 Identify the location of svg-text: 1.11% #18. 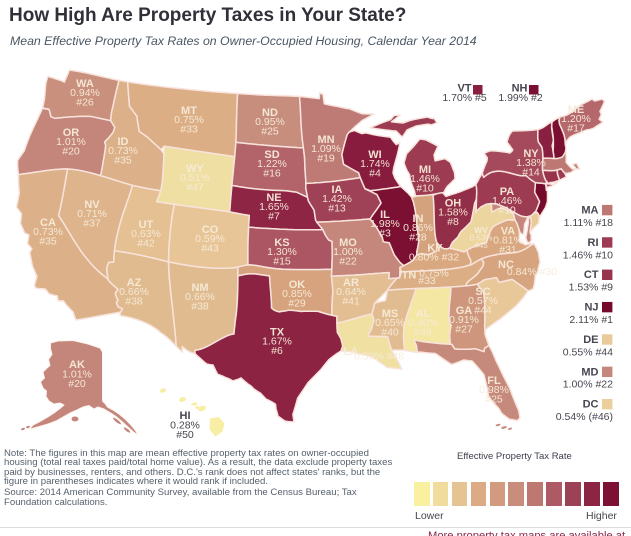
(589, 223).